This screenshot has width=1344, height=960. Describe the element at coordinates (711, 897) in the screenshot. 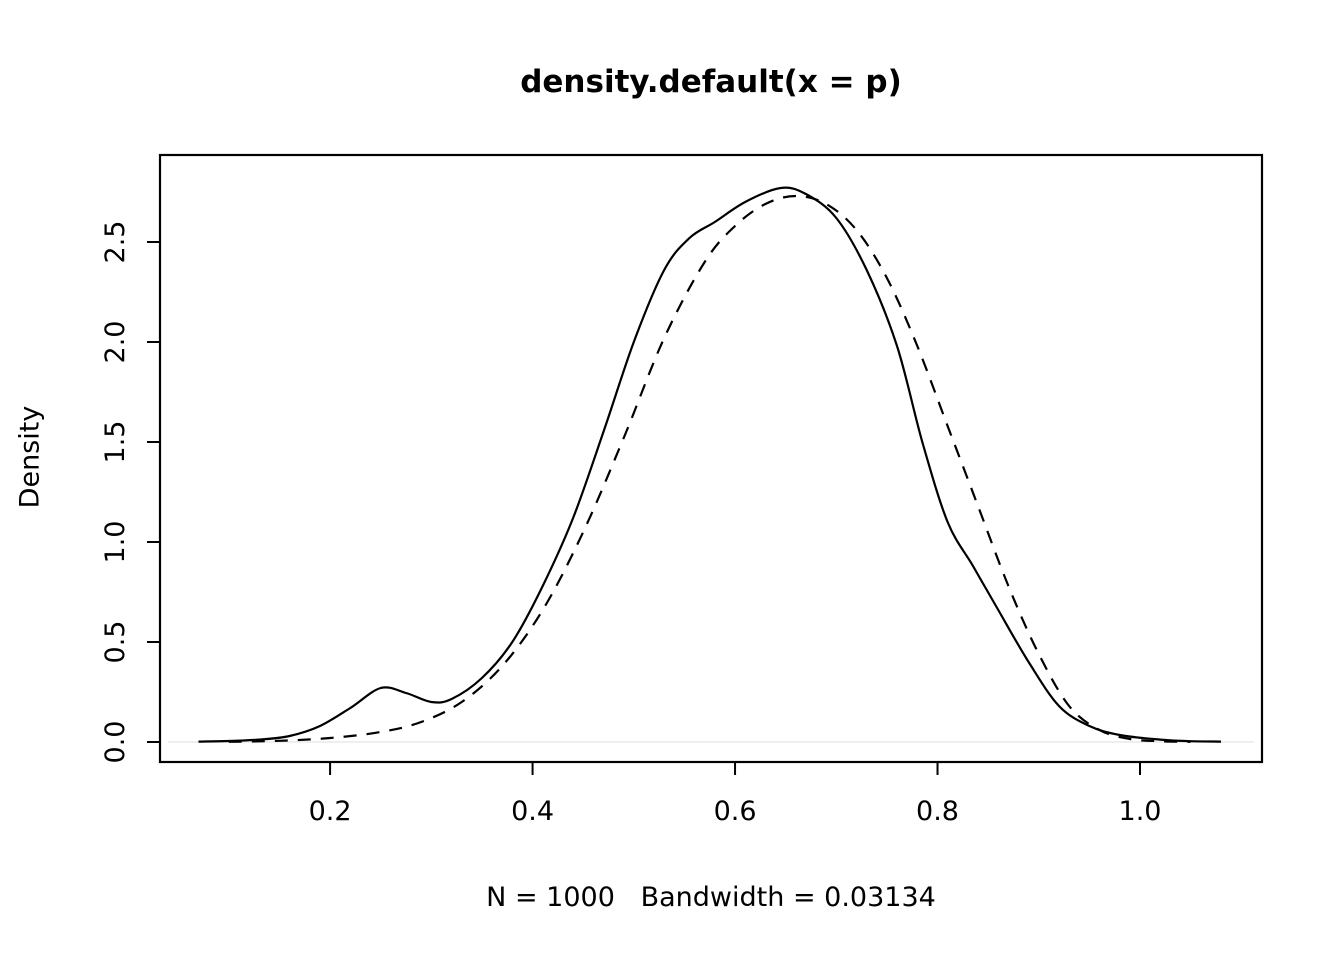

I see `x-axis-label: N = 1000 Bandwidth = 0.03134` at that location.